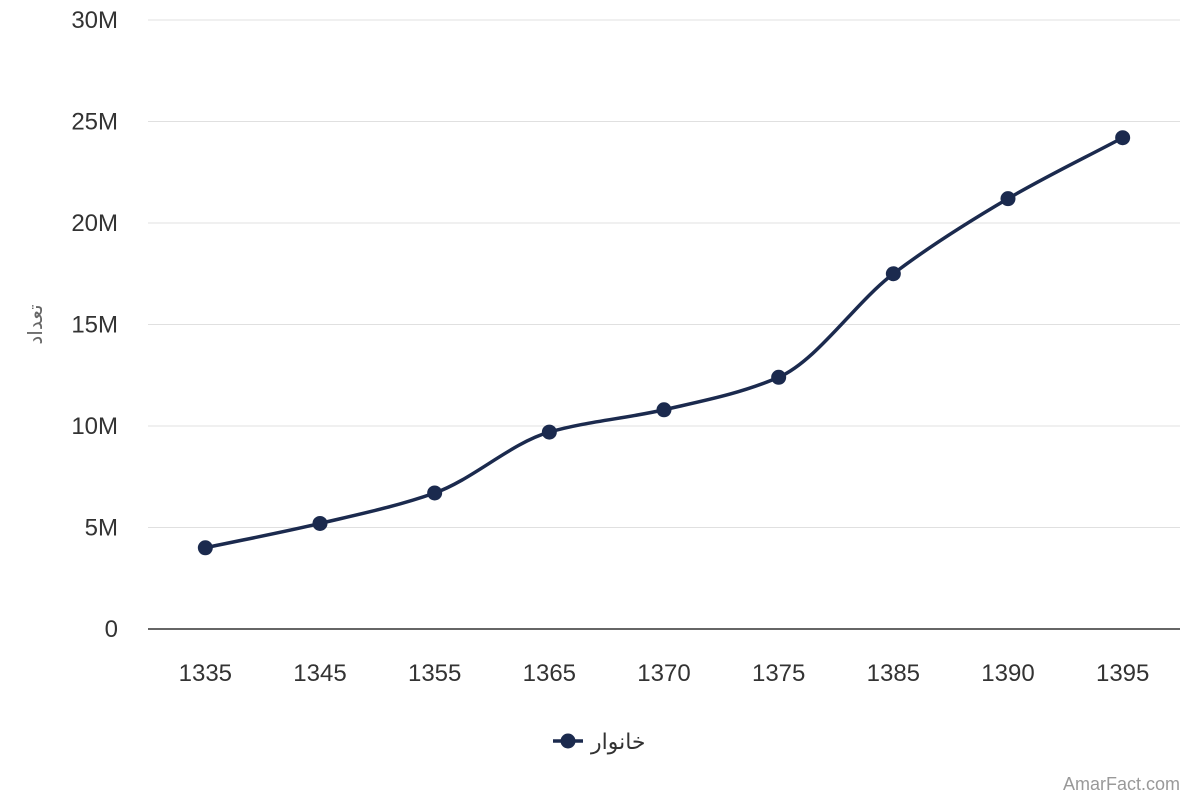 The image size is (1200, 800). What do you see at coordinates (35, 324) in the screenshot?
I see `y-axis-label: تعداد` at bounding box center [35, 324].